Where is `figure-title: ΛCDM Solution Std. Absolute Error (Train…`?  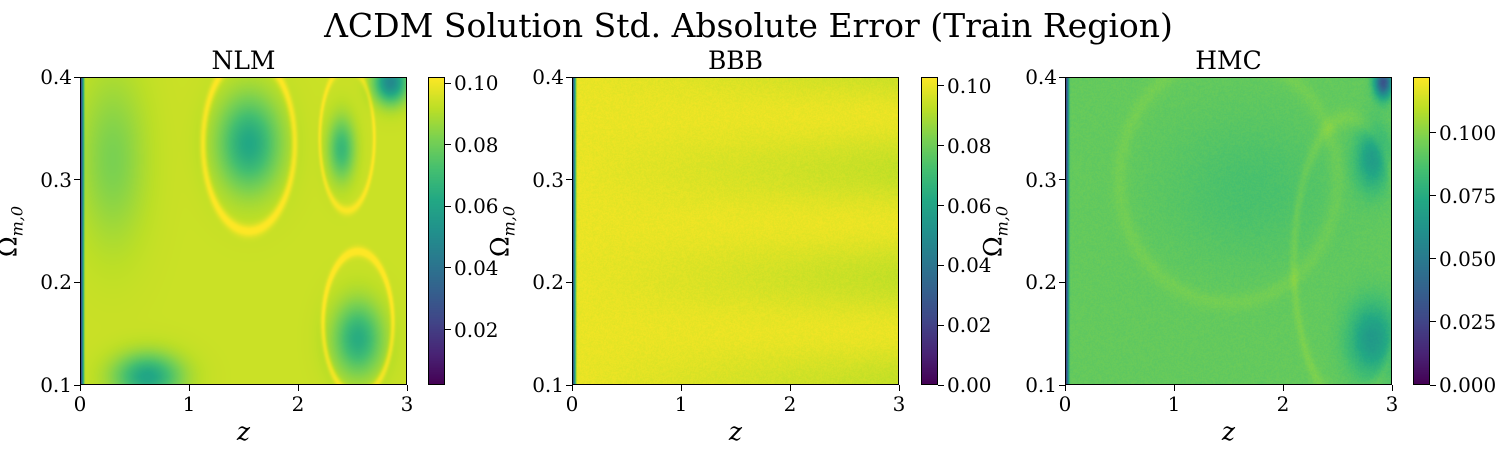
figure-title: ΛCDM Solution Std. Absolute Error (Train… is located at coordinates (748, 25).